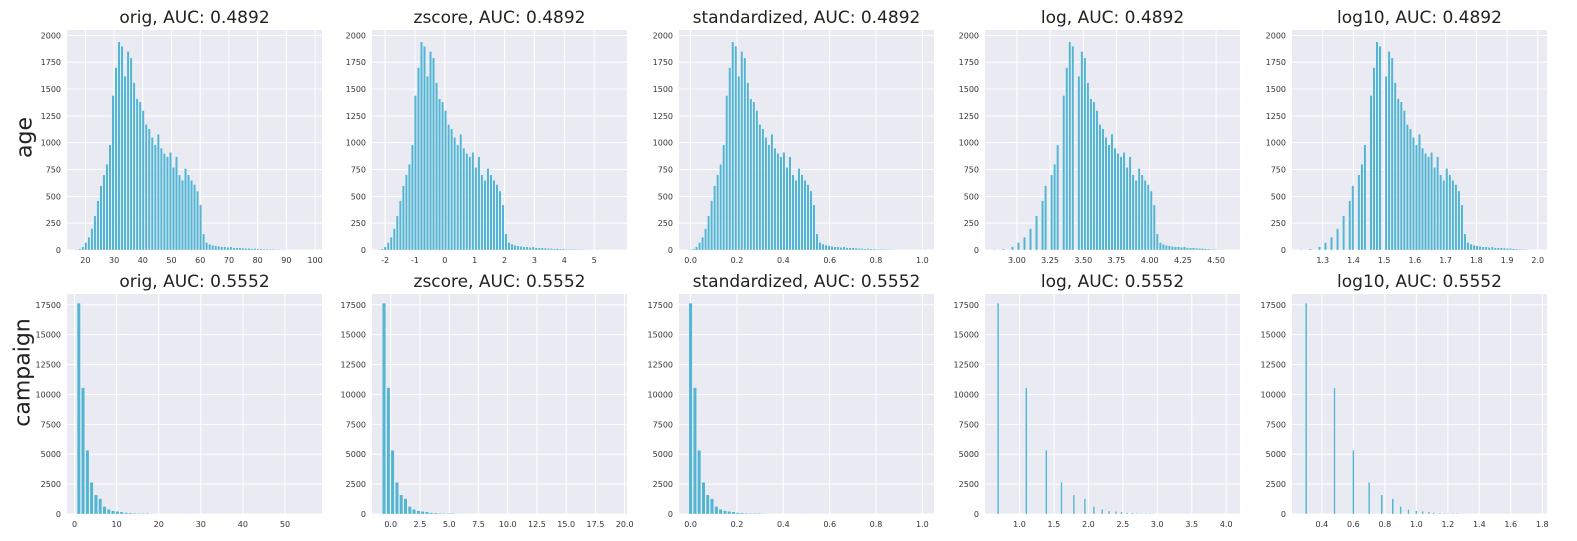 This screenshot has width=1577, height=541. What do you see at coordinates (194, 404) in the screenshot?
I see `plot-background` at bounding box center [194, 404].